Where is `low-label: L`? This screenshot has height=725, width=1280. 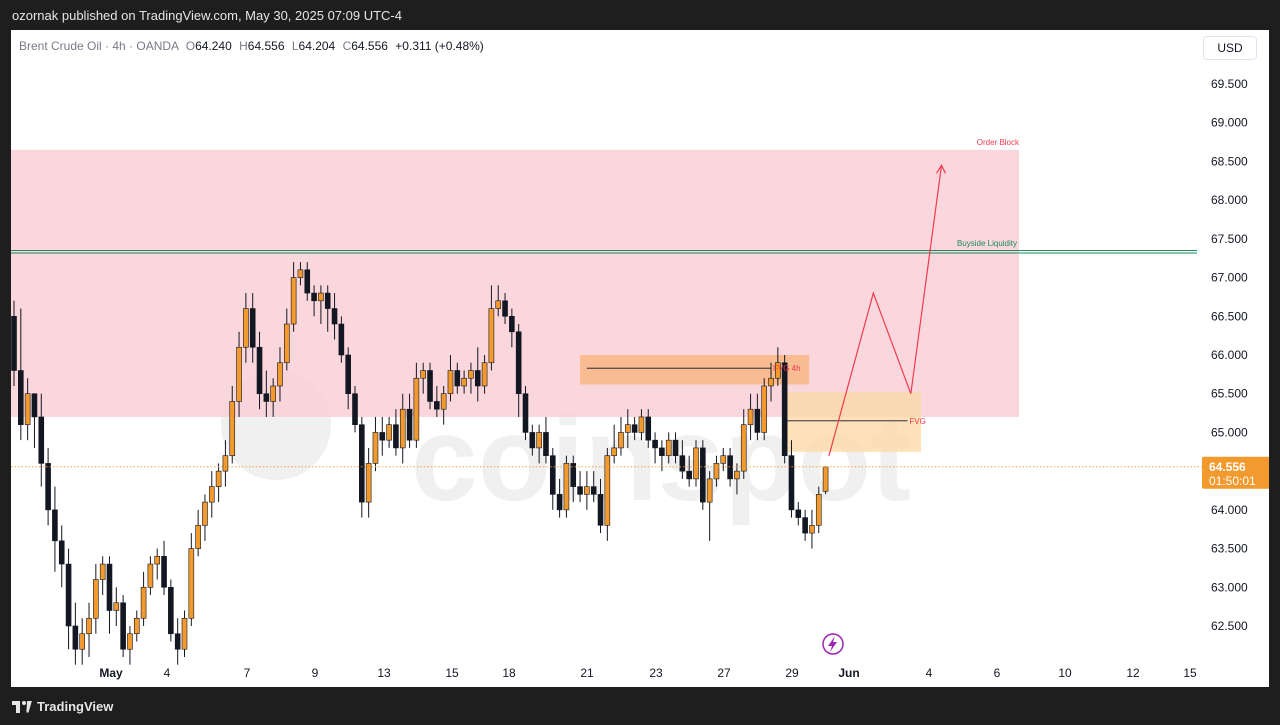 low-label: L is located at coordinates (295, 46).